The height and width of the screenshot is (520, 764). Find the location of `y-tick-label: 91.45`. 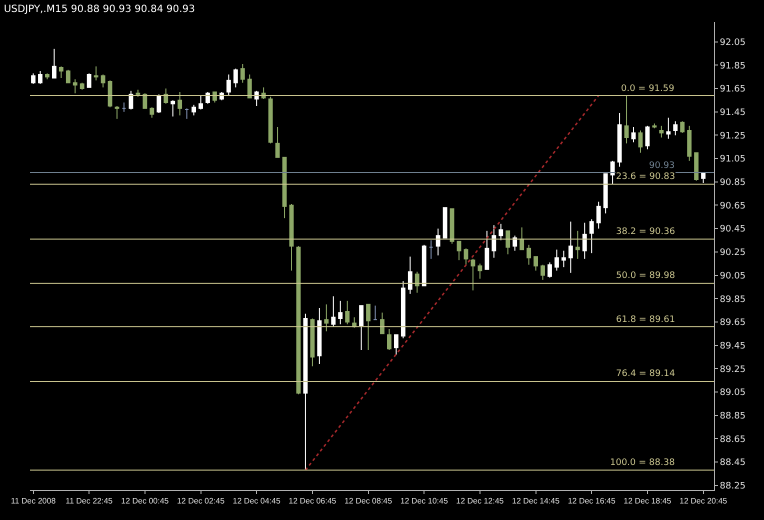

y-tick-label: 91.45 is located at coordinates (733, 113).